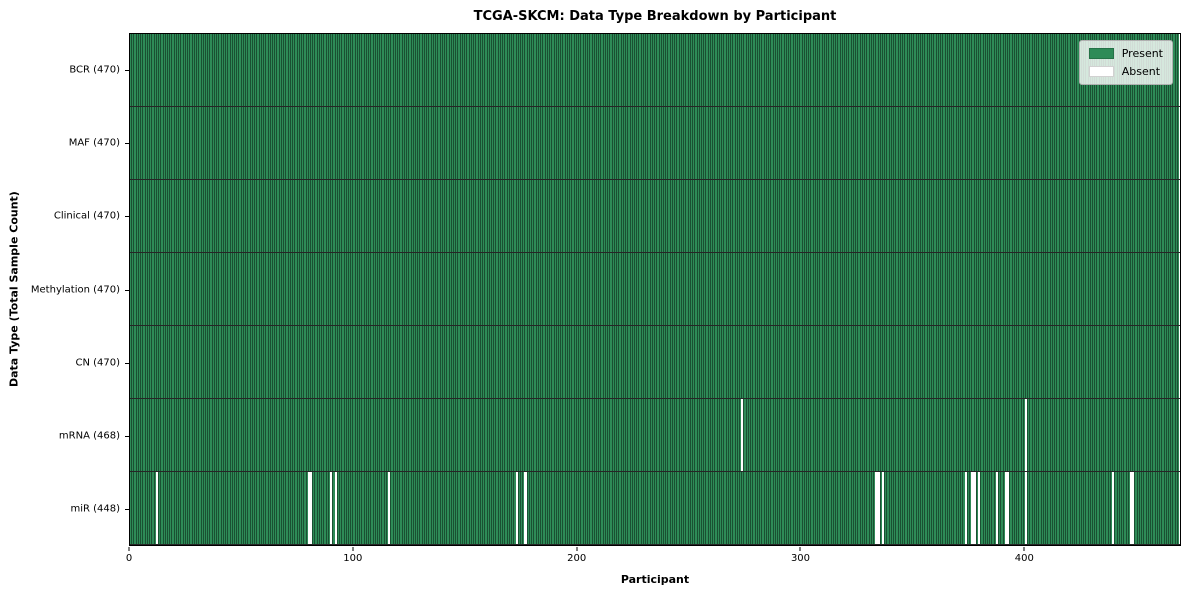 The image size is (1200, 600). What do you see at coordinates (655, 579) in the screenshot?
I see `x-axis-label: Participant` at bounding box center [655, 579].